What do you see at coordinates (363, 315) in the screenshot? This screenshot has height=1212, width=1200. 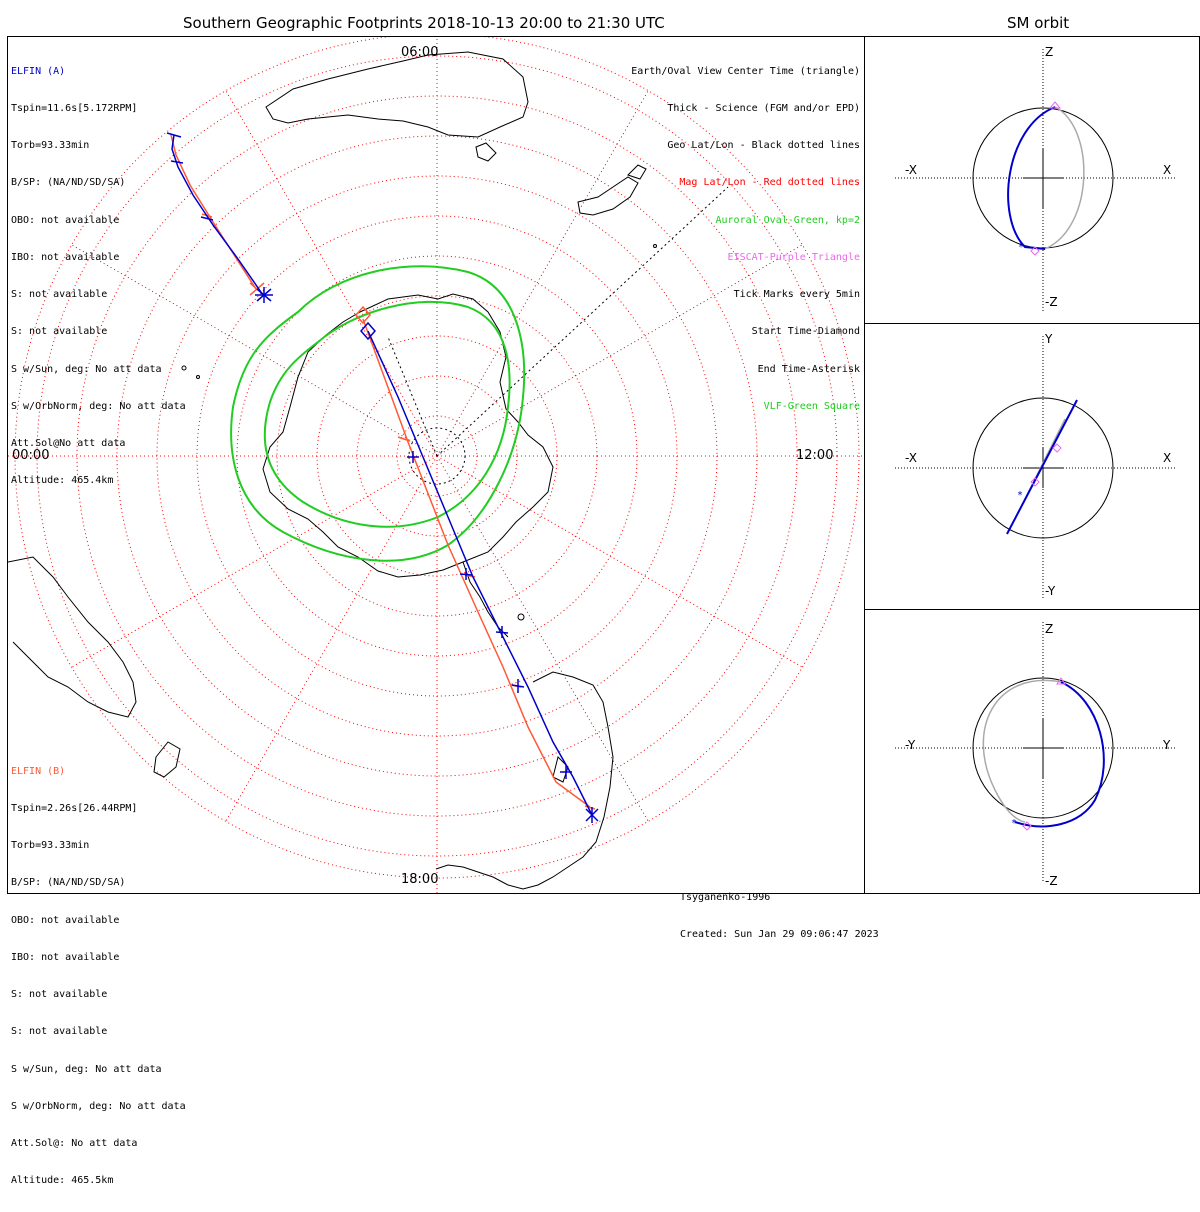 I see `elfin-b-start-diamond` at bounding box center [363, 315].